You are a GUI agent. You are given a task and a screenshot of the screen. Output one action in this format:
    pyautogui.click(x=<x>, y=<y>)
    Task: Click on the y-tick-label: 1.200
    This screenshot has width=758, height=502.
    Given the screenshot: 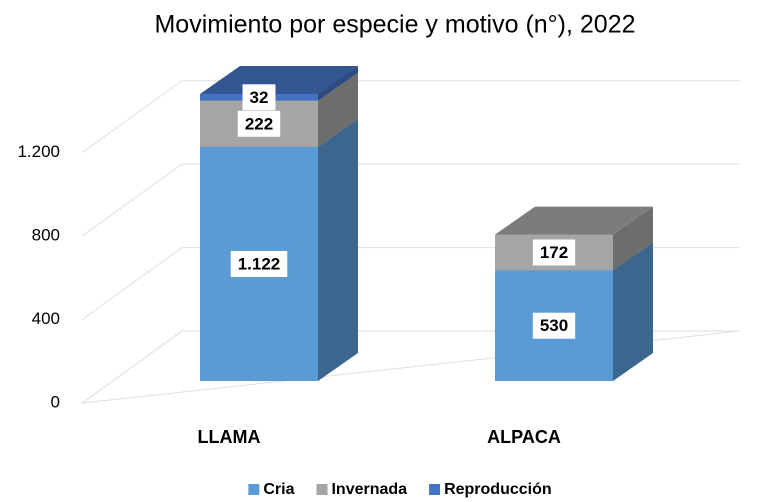 What is the action you would take?
    pyautogui.click(x=38, y=151)
    